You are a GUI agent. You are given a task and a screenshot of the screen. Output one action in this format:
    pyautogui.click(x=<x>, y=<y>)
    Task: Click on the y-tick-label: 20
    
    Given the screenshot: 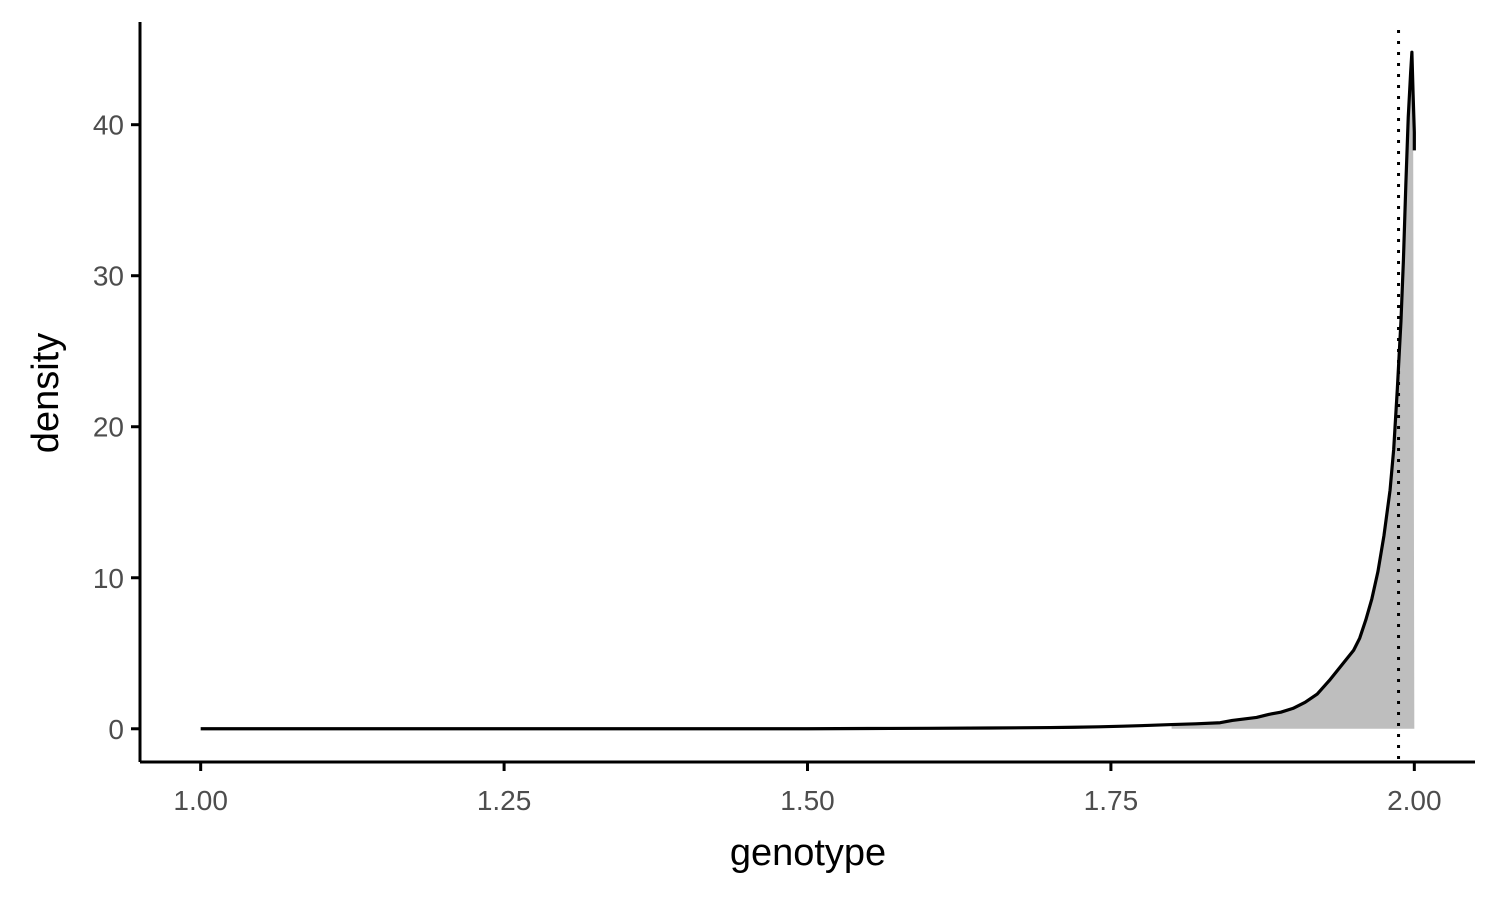 What is the action you would take?
    pyautogui.click(x=108, y=427)
    